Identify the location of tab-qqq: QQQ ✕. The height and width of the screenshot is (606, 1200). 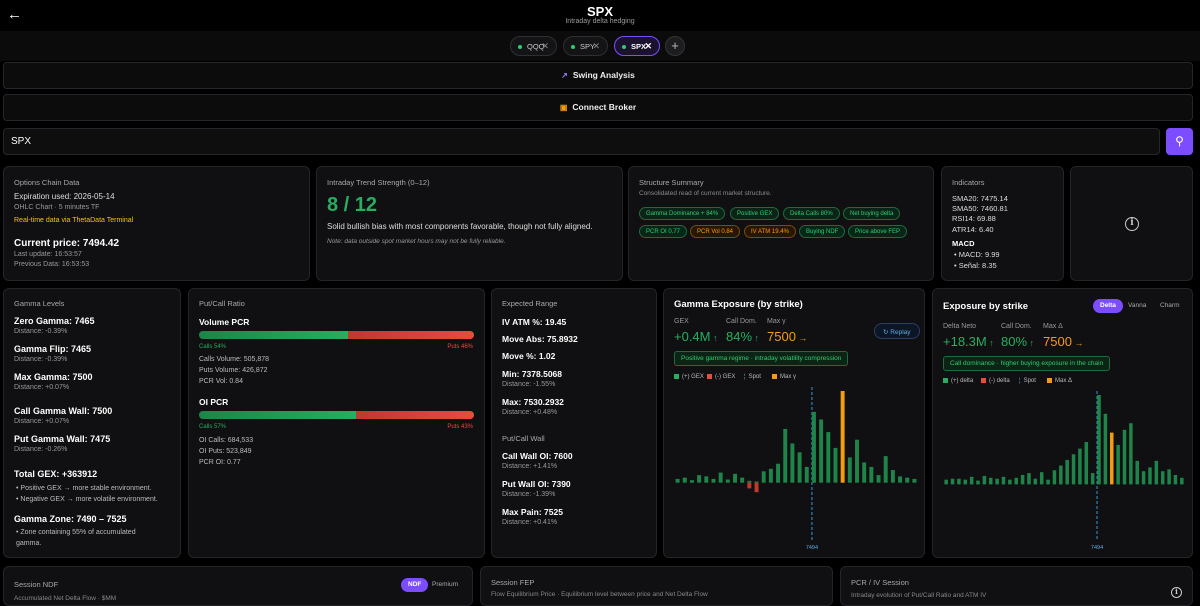
(533, 46).